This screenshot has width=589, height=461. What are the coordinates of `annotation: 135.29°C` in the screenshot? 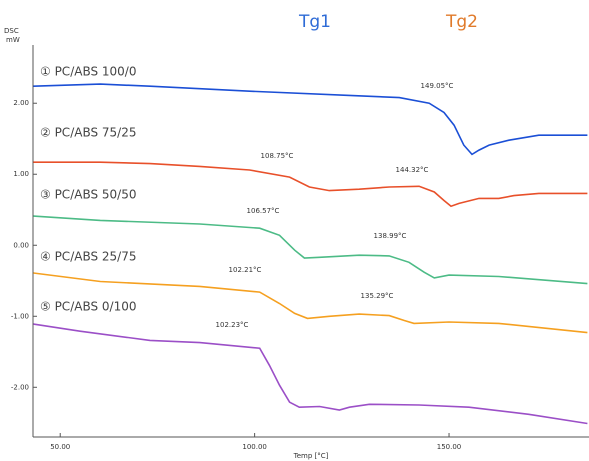 It's located at (377, 296).